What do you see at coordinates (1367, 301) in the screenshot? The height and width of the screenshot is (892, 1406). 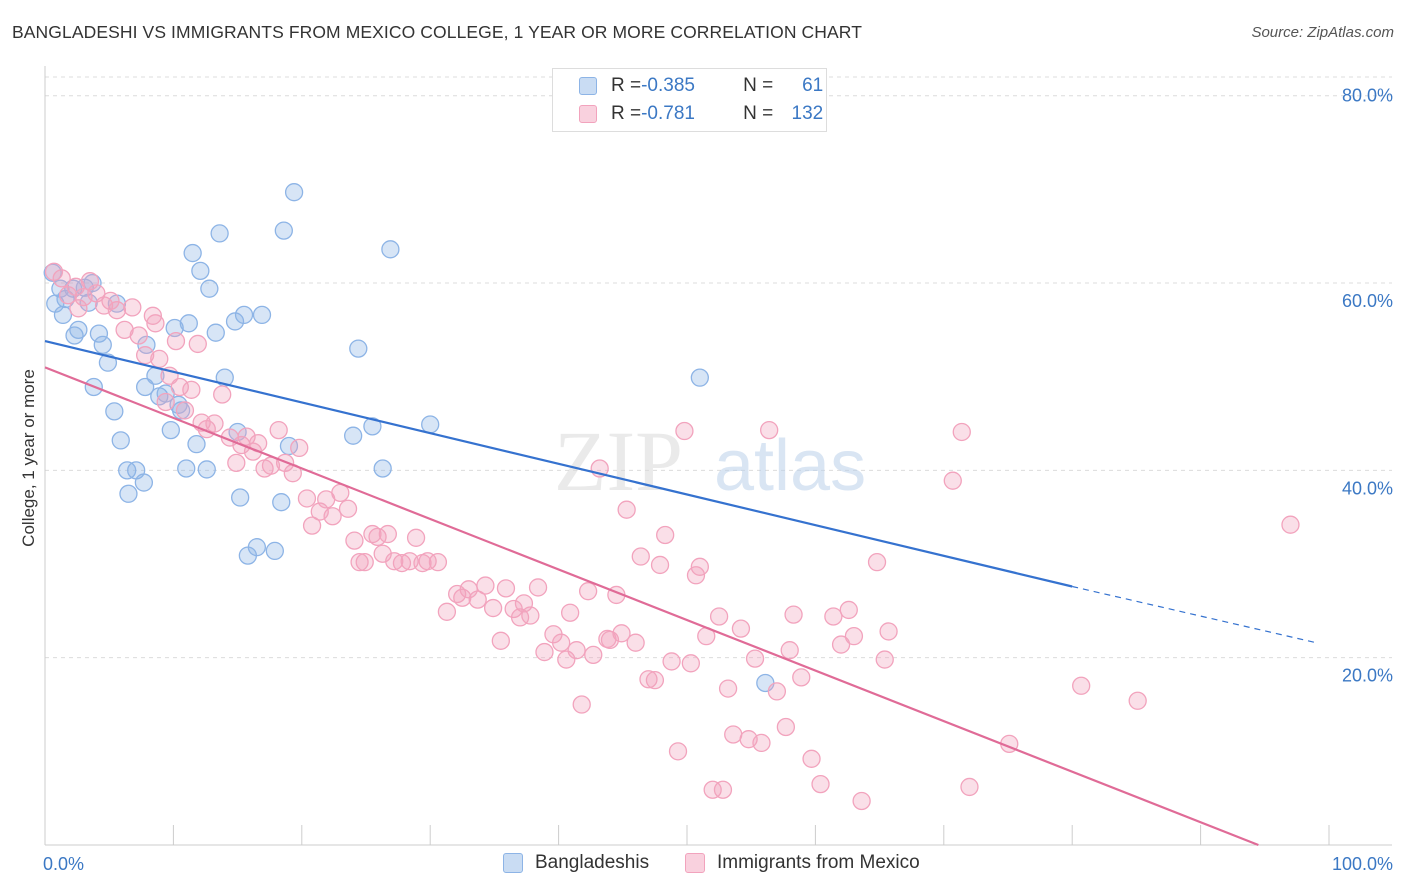 I see `y-tick-label: 60.0%` at bounding box center [1367, 301].